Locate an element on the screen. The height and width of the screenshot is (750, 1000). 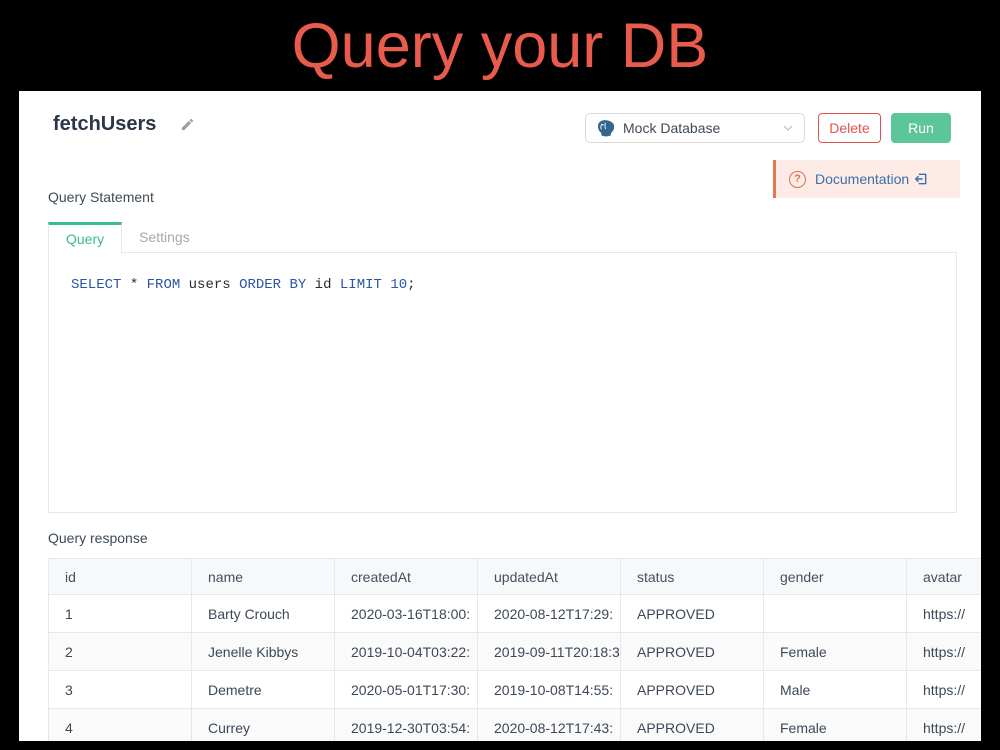
table-cell: 2020-05-01T17:30: is located at coordinates (406, 689).